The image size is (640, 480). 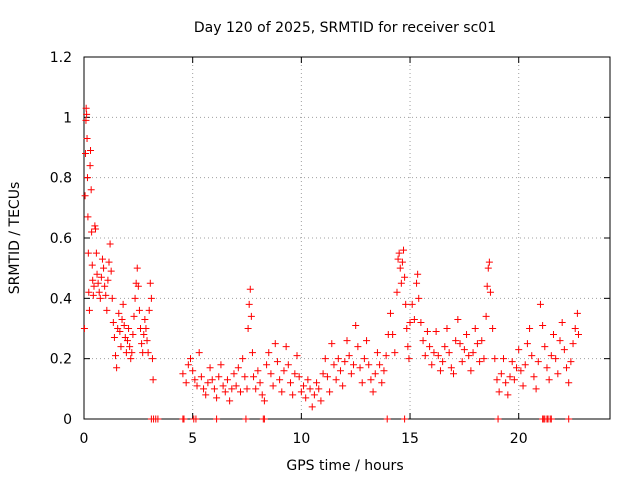 What do you see at coordinates (192, 439) in the screenshot?
I see `x-tick-label: 5` at bounding box center [192, 439].